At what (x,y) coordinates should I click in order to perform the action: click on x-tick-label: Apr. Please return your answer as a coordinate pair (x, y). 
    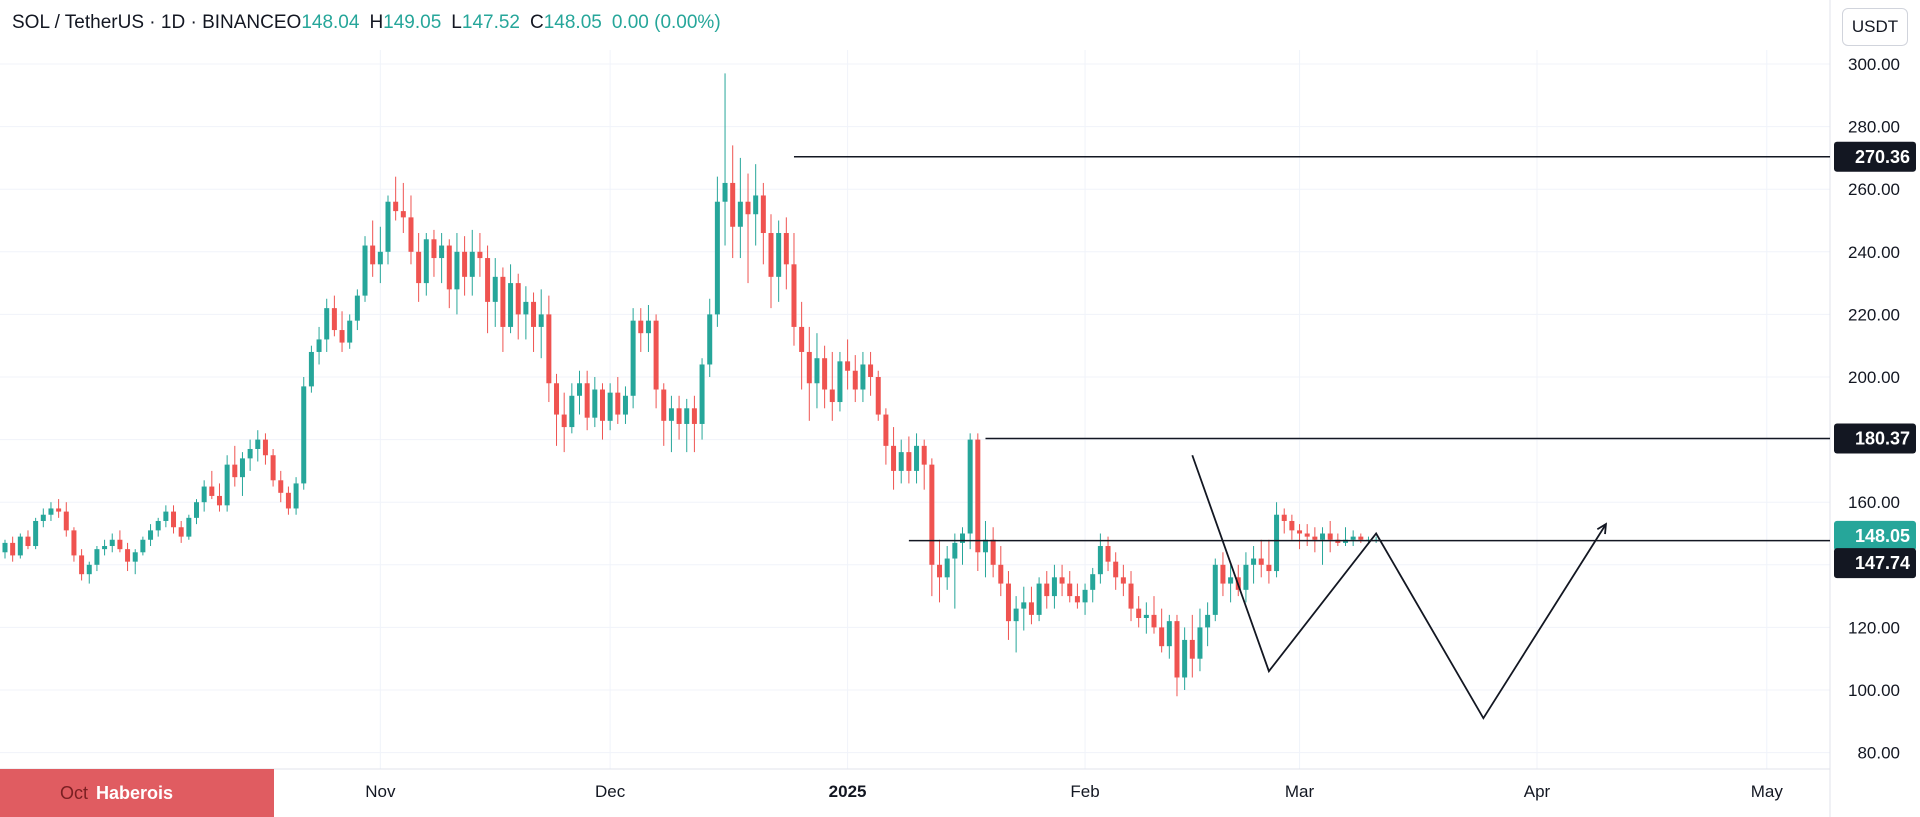
    Looking at the image, I should click on (1537, 791).